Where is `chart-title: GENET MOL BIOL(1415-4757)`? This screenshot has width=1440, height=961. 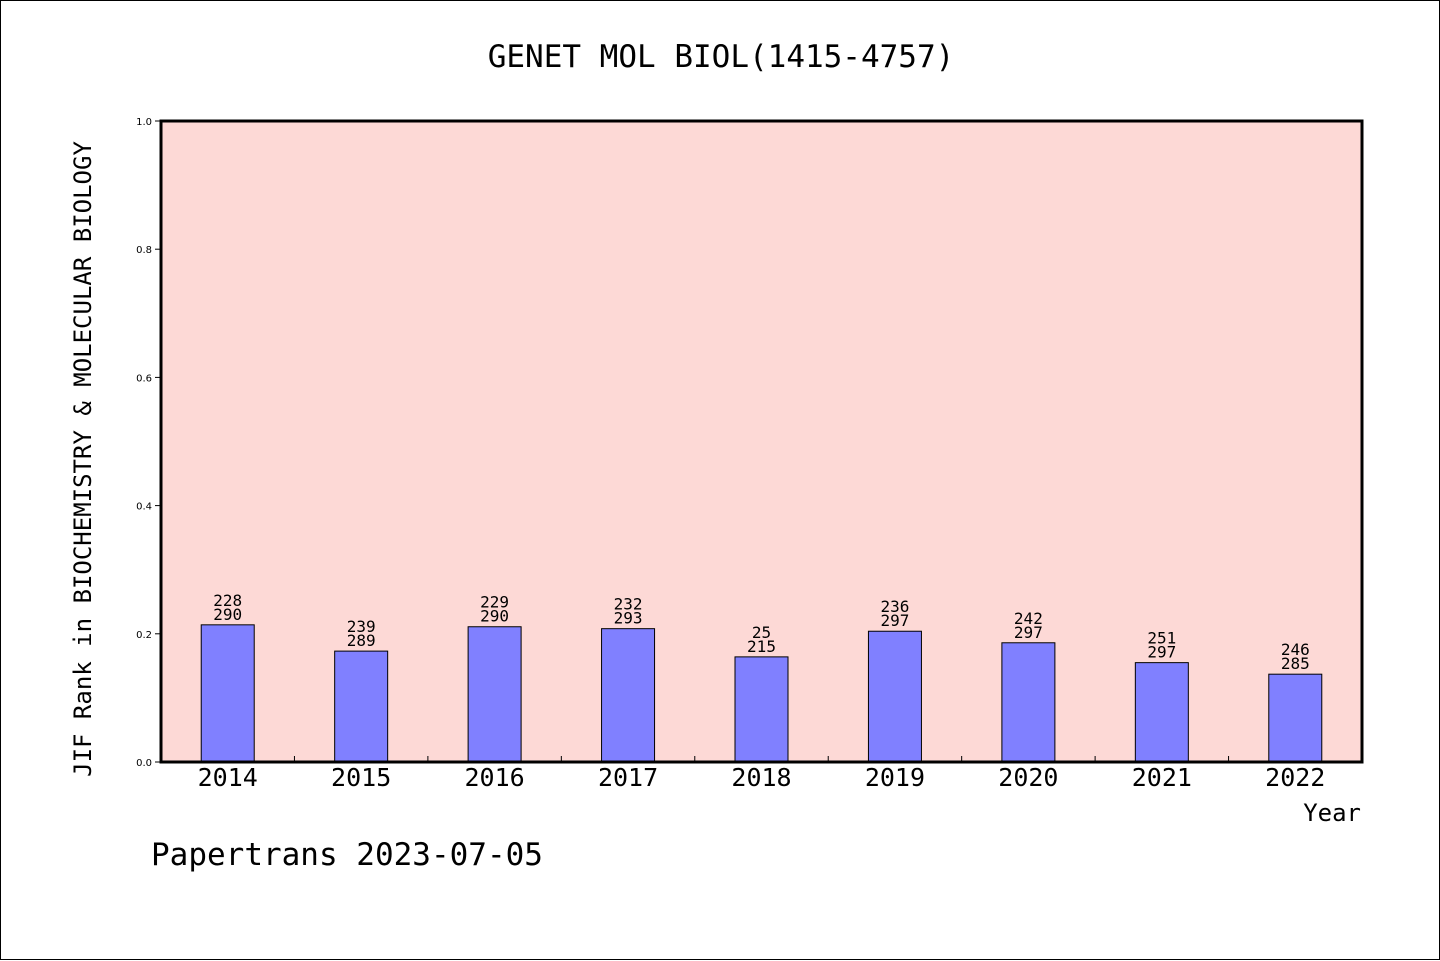
chart-title: GENET MOL BIOL(1415-4757) is located at coordinates (721, 57).